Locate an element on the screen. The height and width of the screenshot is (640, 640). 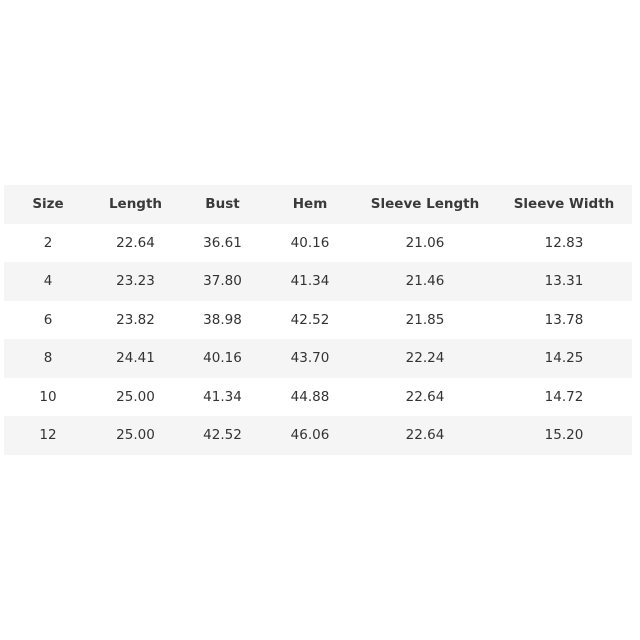
table-row: 12 25.00 42.52 46.06 22.64 15.20 is located at coordinates (318, 435).